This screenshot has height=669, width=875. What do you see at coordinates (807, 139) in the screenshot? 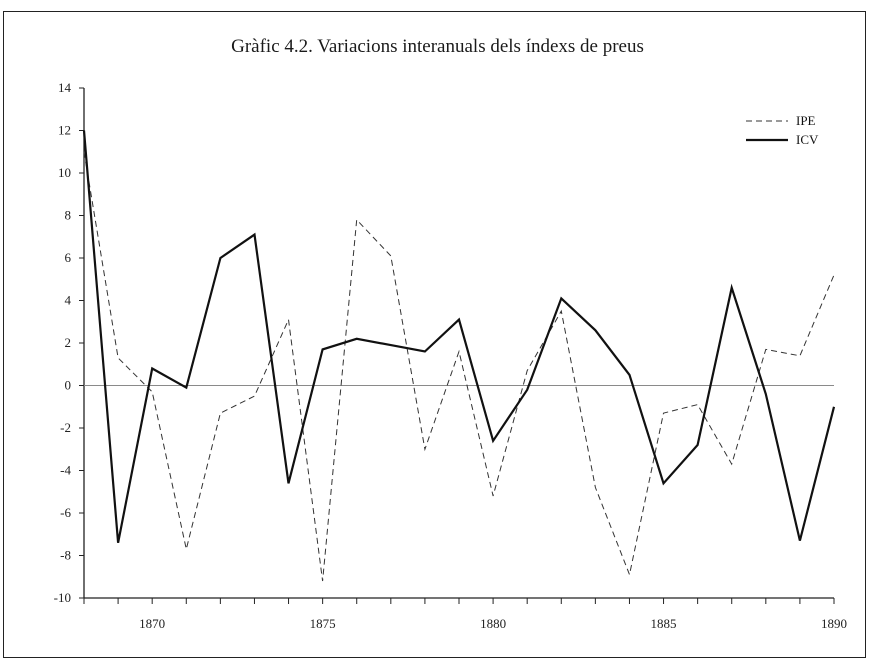
I see `legend-label-icv: ICV` at bounding box center [807, 139].